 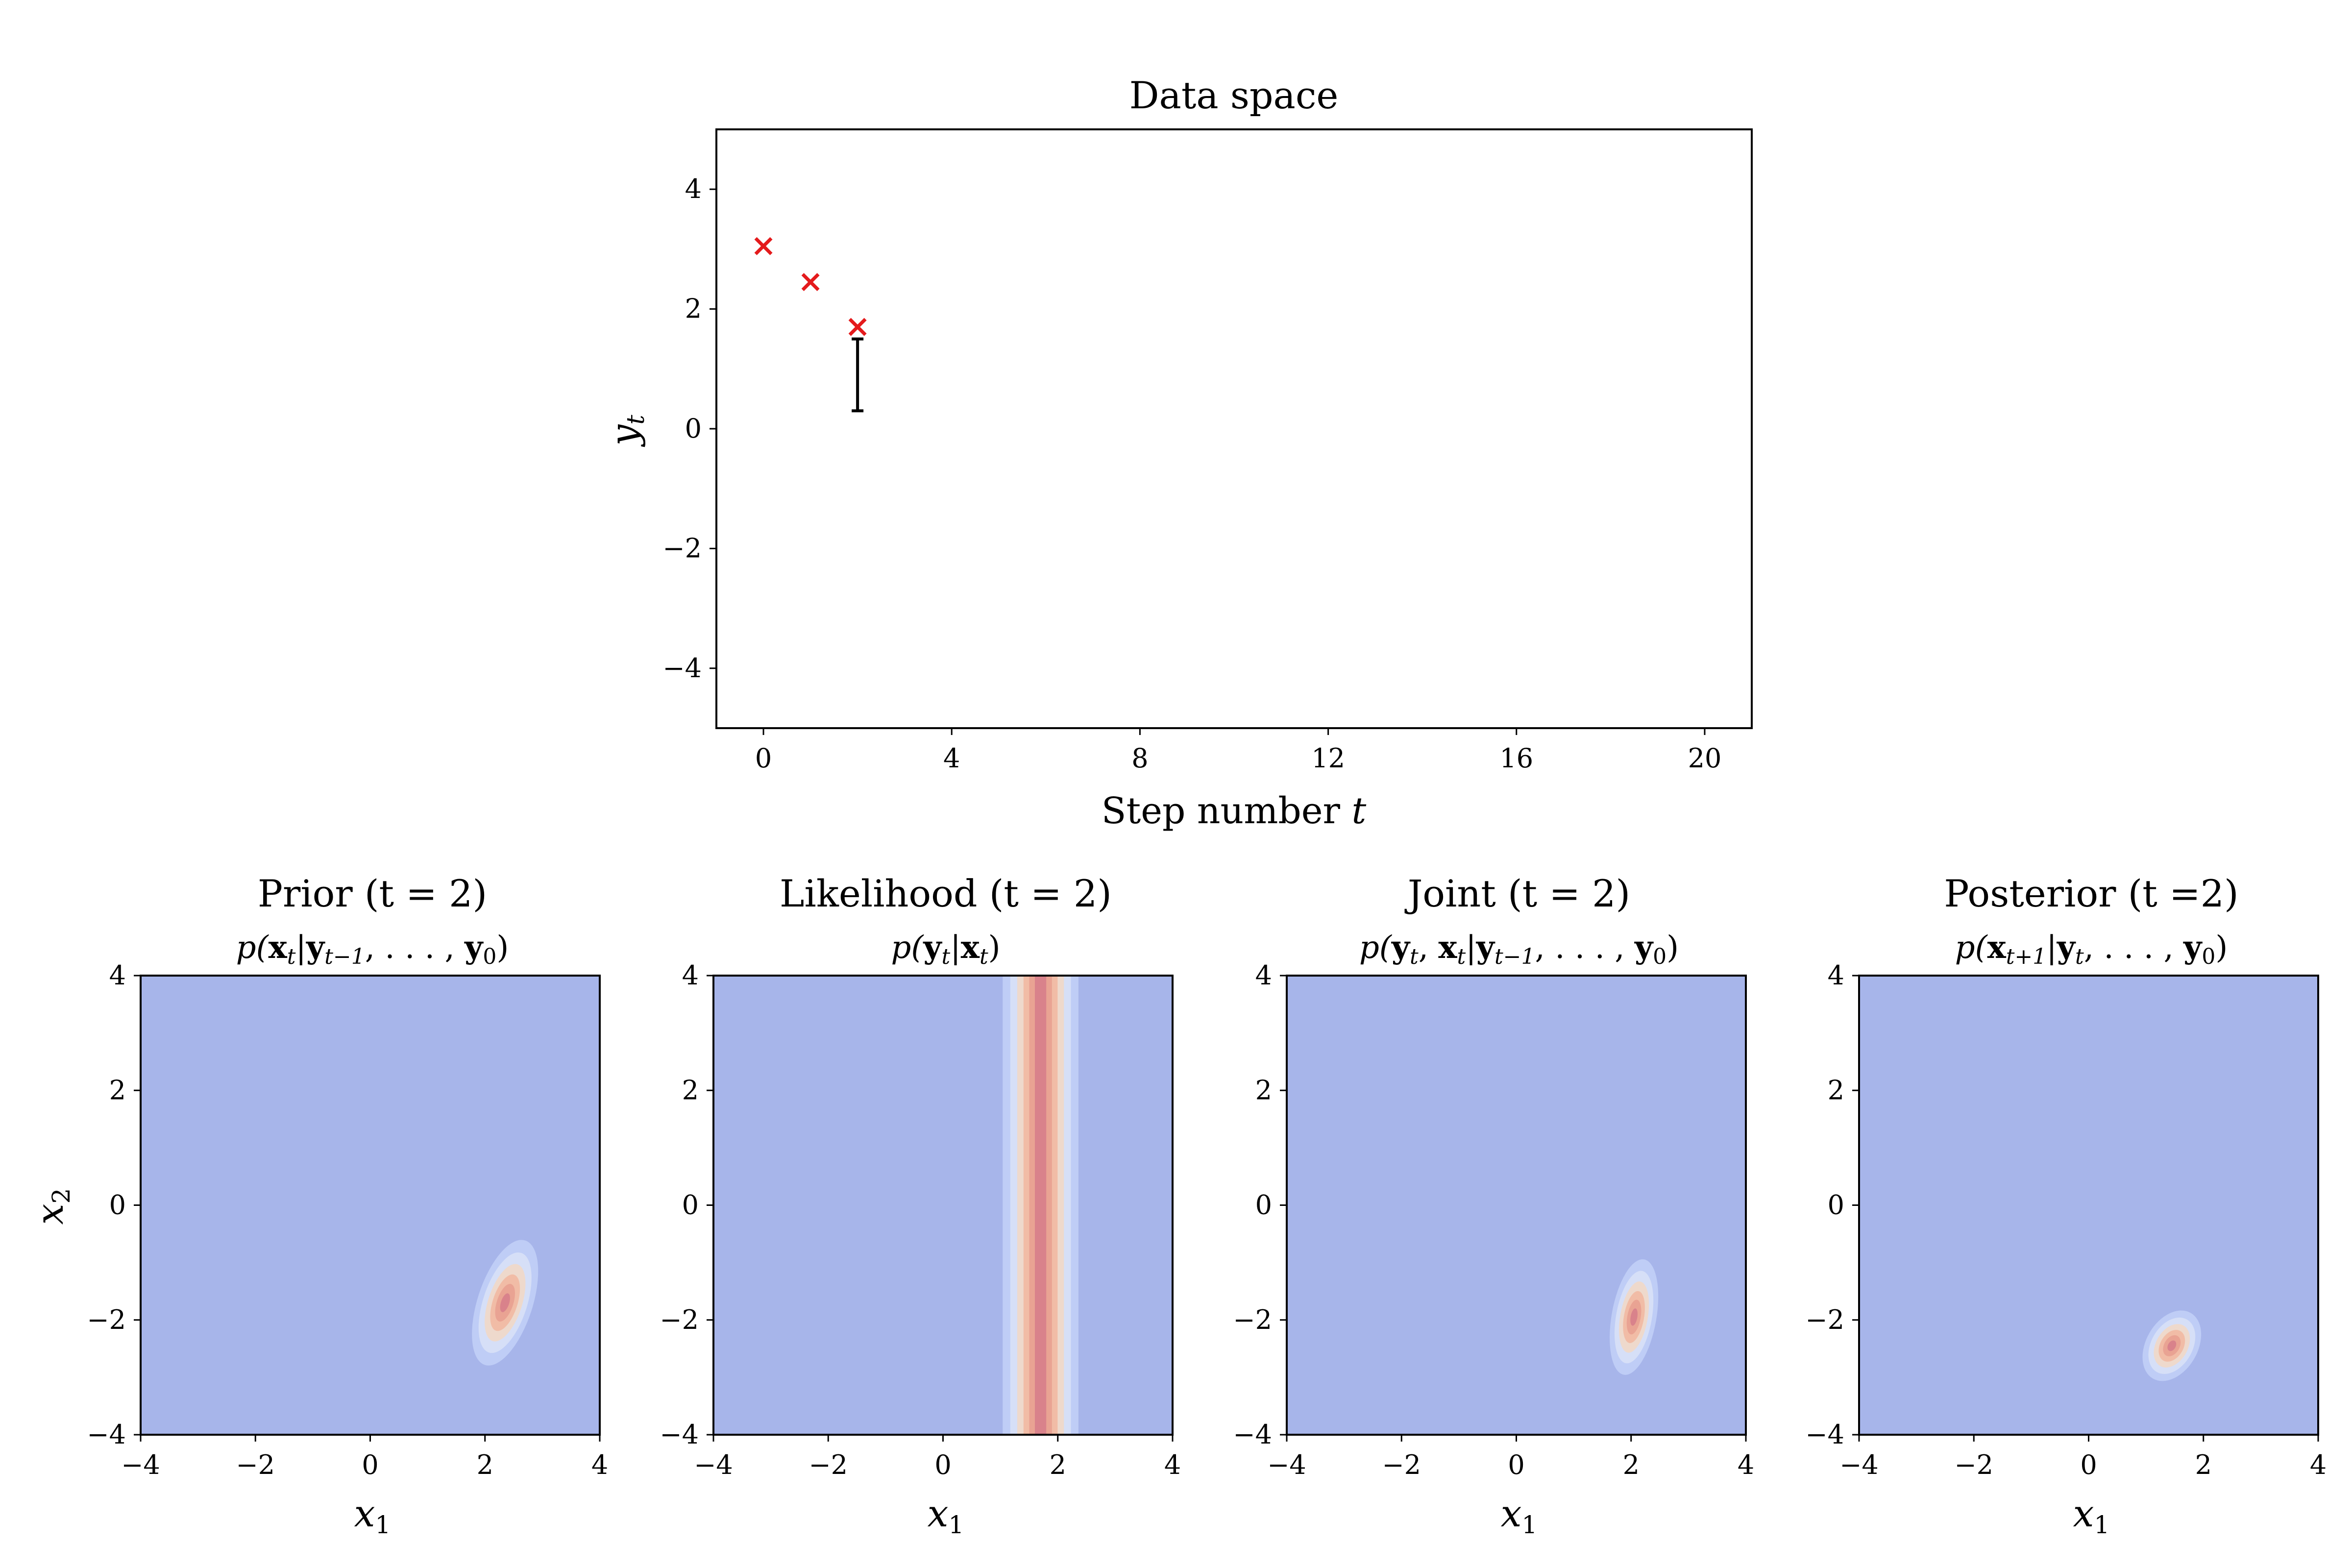 I want to click on prior-title: Prior (t = 2), so click(x=372, y=893).